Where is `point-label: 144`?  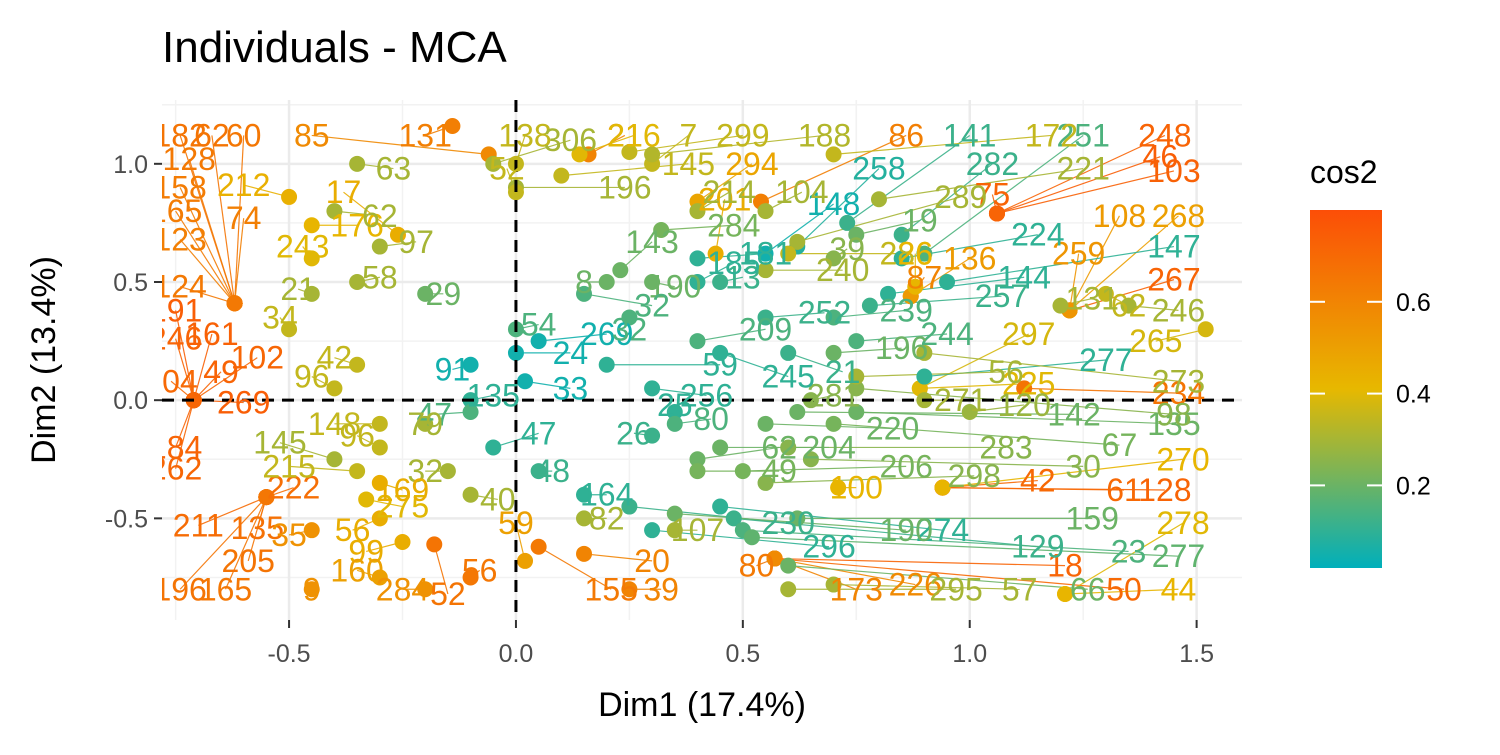
point-label: 144 is located at coordinates (1023, 277).